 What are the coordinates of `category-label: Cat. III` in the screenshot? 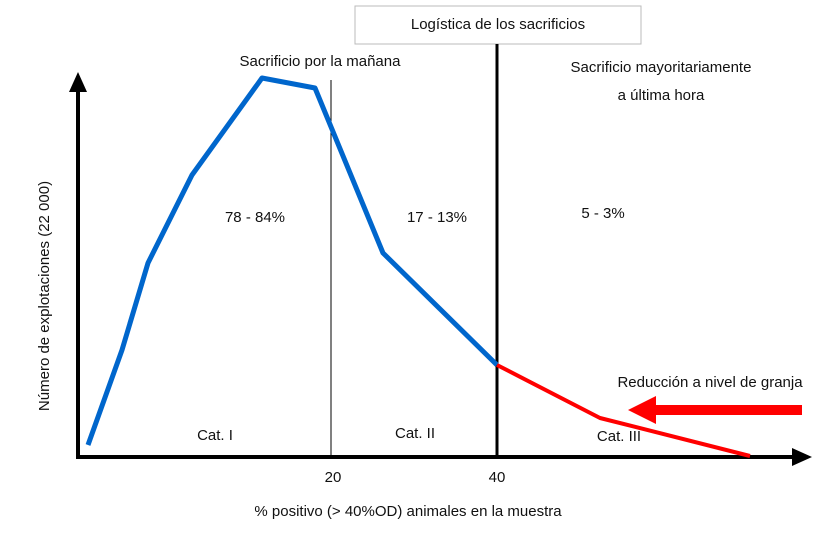 It's located at (619, 436).